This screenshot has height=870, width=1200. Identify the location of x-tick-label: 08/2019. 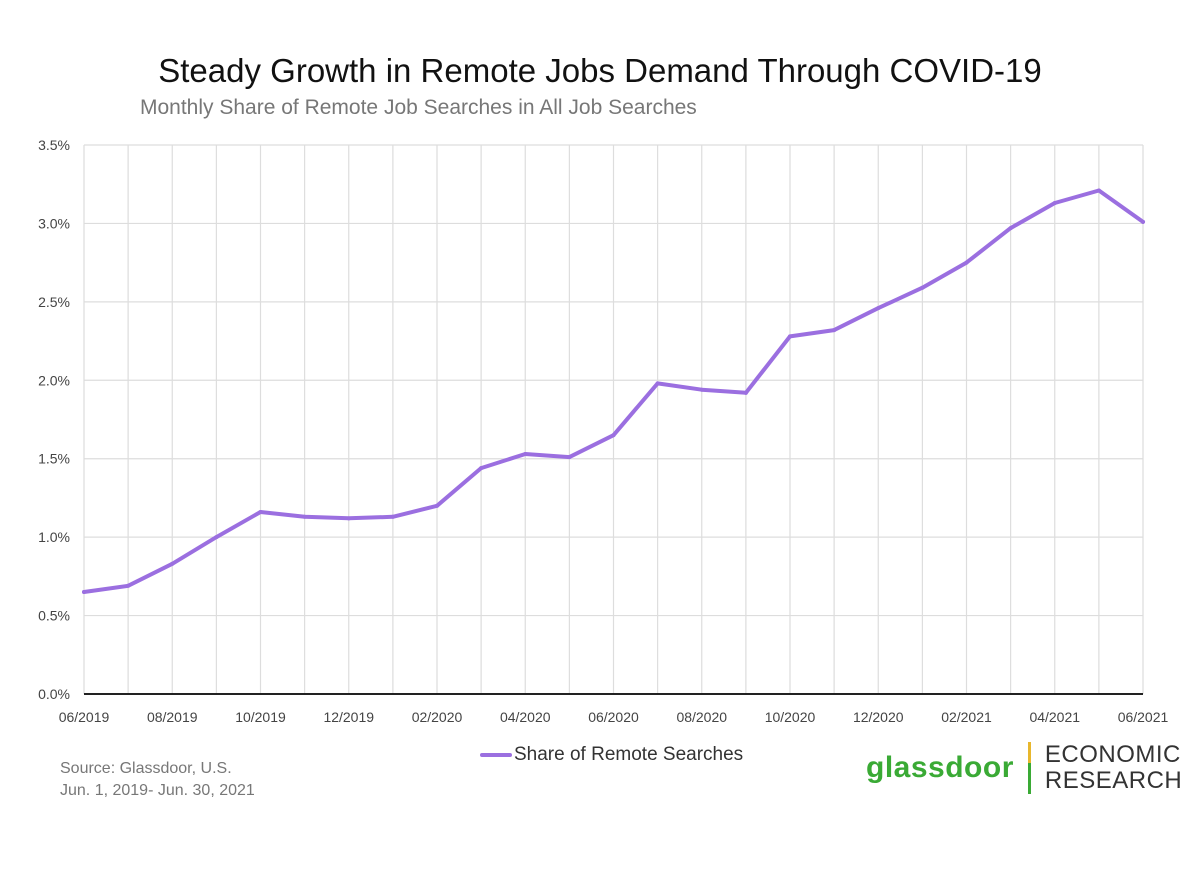
(172, 717).